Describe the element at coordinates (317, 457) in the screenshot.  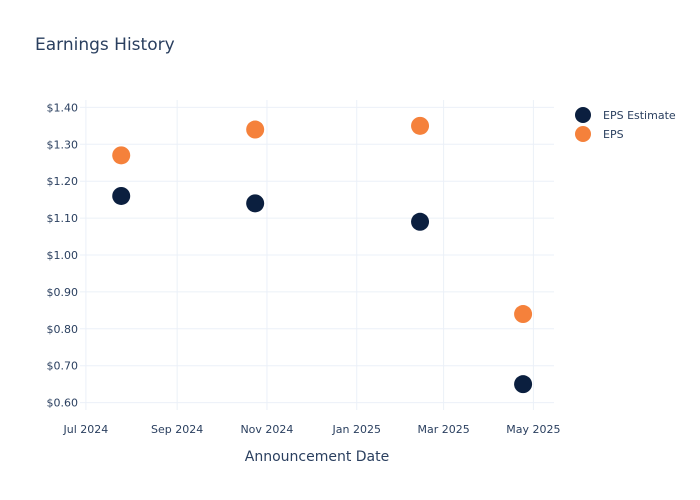
I see `x-axis-title: Announcement Date` at that location.